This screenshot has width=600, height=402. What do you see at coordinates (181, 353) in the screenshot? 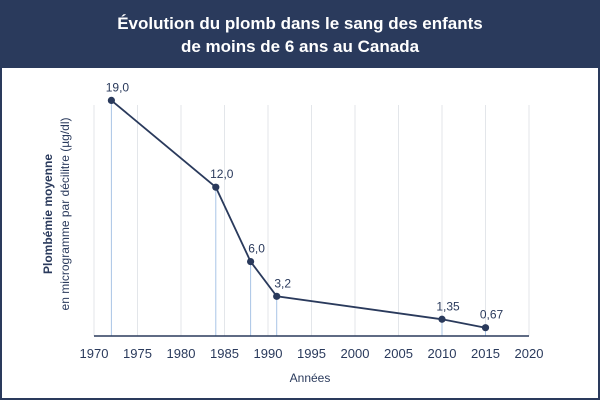
I see `x-tick-label: 1980` at bounding box center [181, 353].